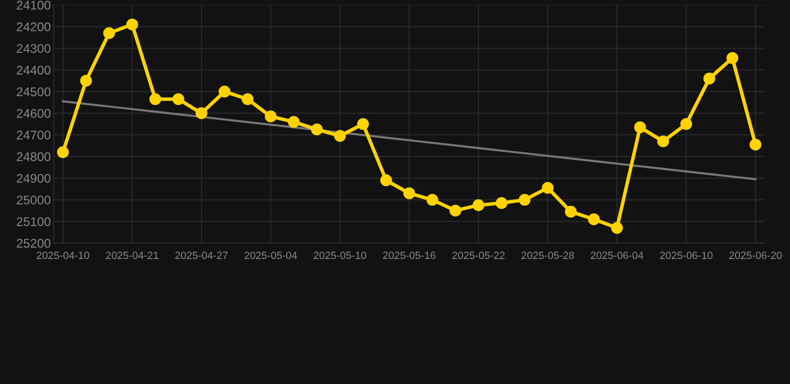 This screenshot has width=790, height=384. What do you see at coordinates (686, 256) in the screenshot?
I see `x-tick-label: 2025-06-10` at bounding box center [686, 256].